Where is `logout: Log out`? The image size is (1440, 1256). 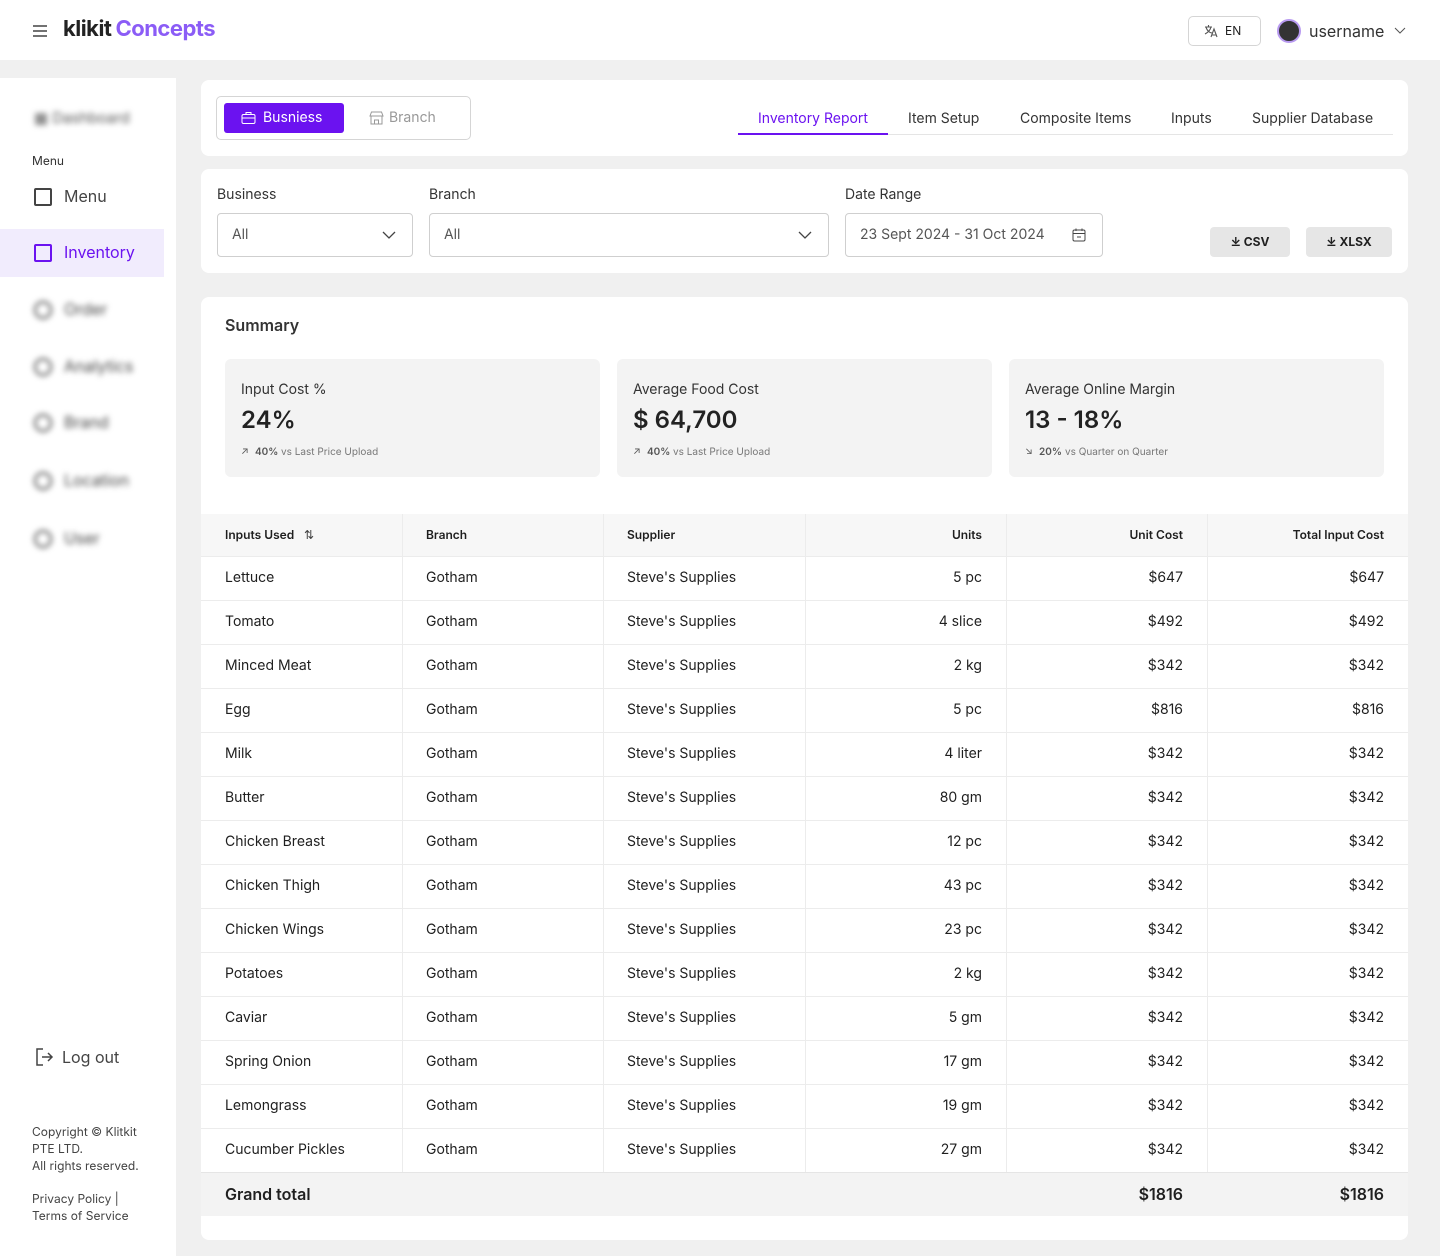
logout: Log out is located at coordinates (76, 1057).